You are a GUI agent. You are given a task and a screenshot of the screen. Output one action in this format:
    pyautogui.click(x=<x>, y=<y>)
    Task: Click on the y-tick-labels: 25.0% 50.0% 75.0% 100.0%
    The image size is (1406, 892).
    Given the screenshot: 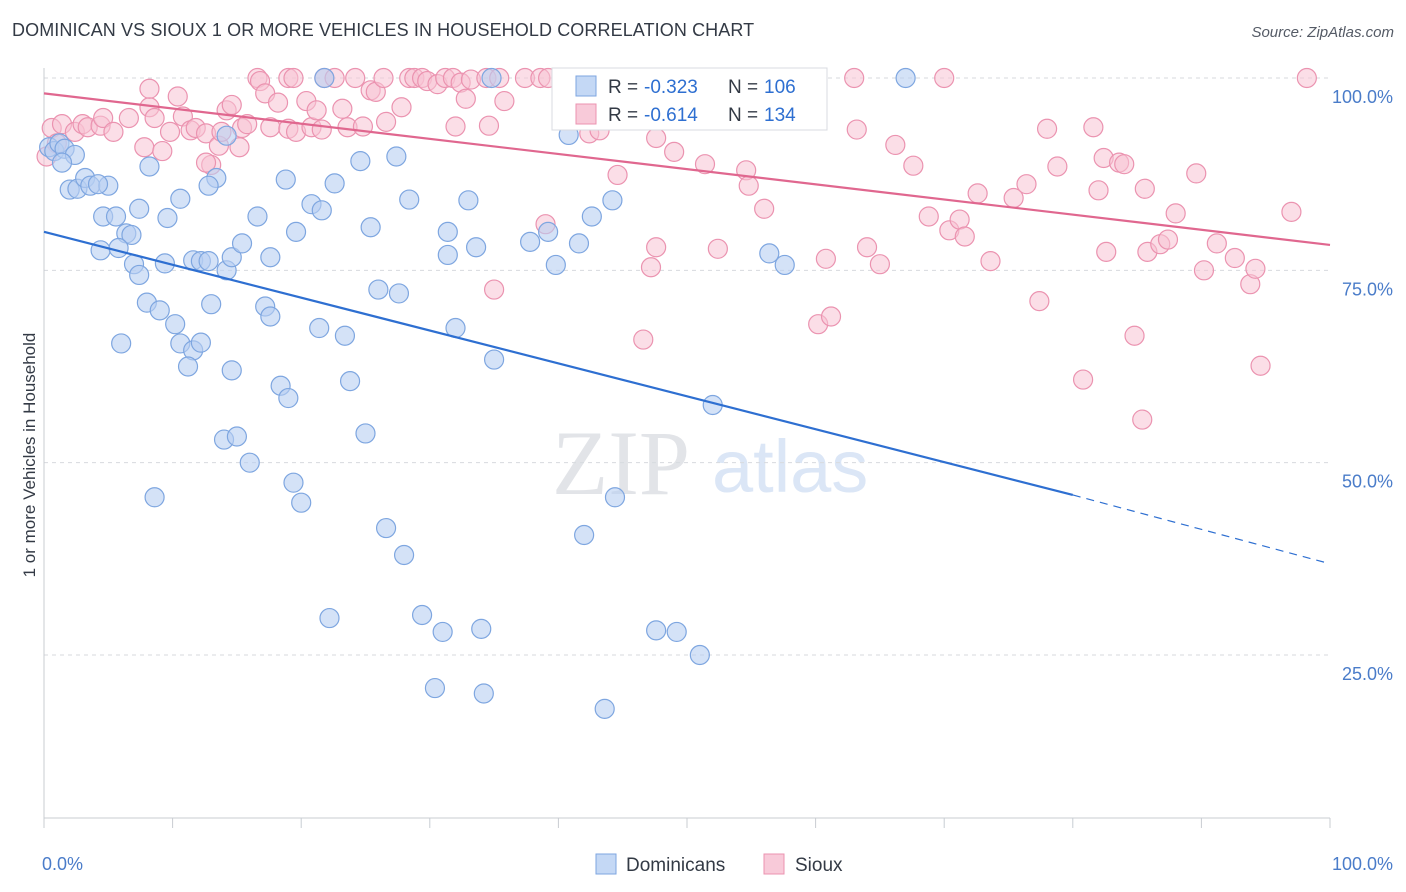 What is the action you would take?
    pyautogui.click(x=1362, y=385)
    